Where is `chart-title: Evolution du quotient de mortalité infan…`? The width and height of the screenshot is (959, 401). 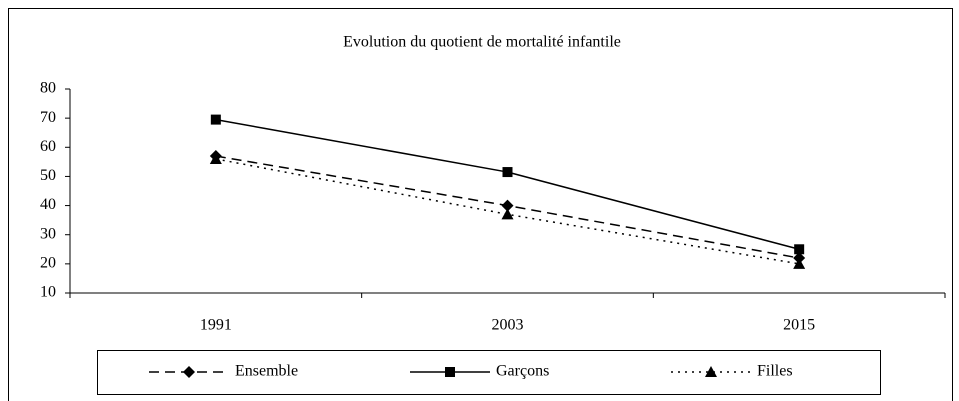 chart-title: Evolution du quotient de mortalité infan… is located at coordinates (482, 42).